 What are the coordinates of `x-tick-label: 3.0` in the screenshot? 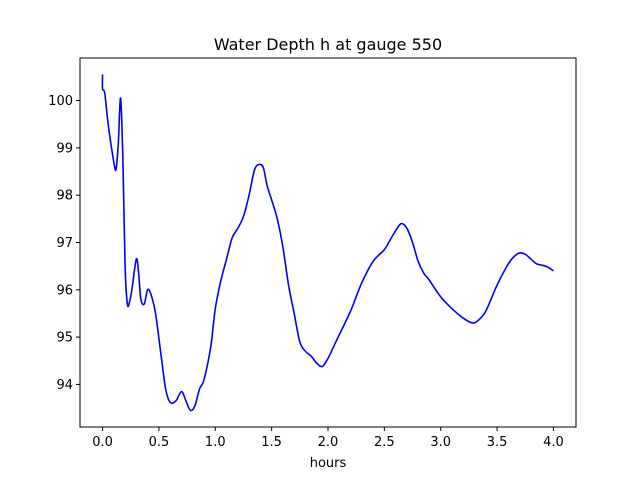 It's located at (440, 442).